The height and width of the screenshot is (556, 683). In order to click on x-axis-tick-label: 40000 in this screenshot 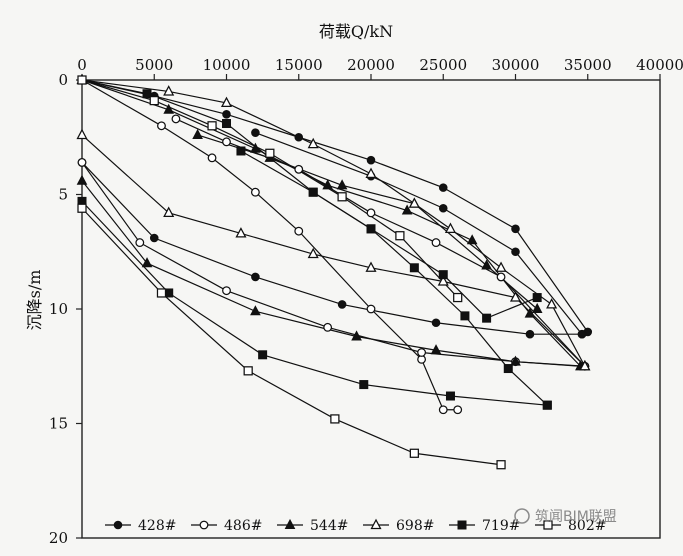, I will do `click(659, 65)`.